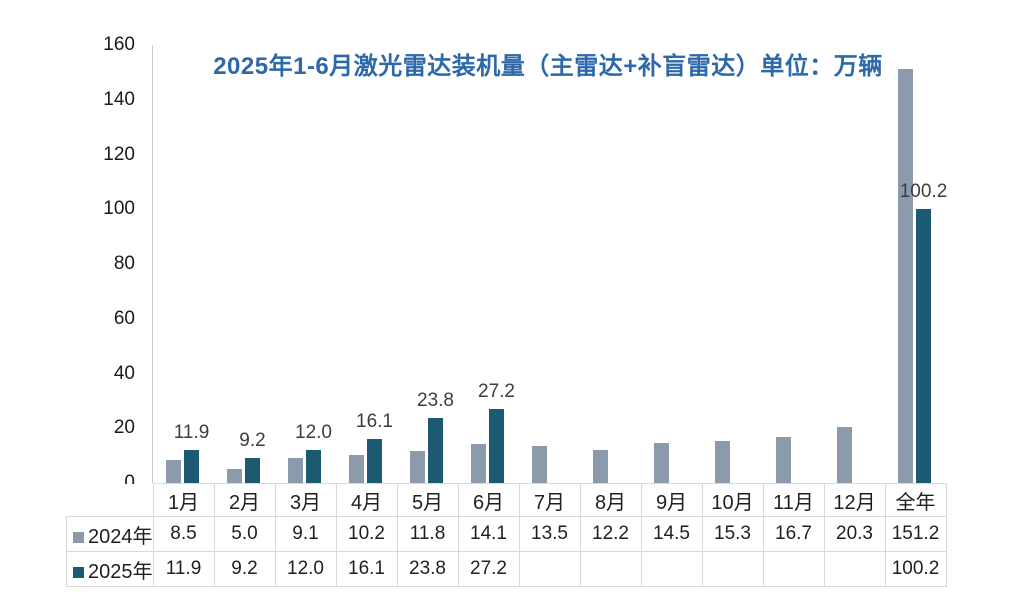 Image resolution: width=1024 pixels, height=614 pixels. What do you see at coordinates (488, 500) in the screenshot?
I see `x-category-cell: 6月` at bounding box center [488, 500].